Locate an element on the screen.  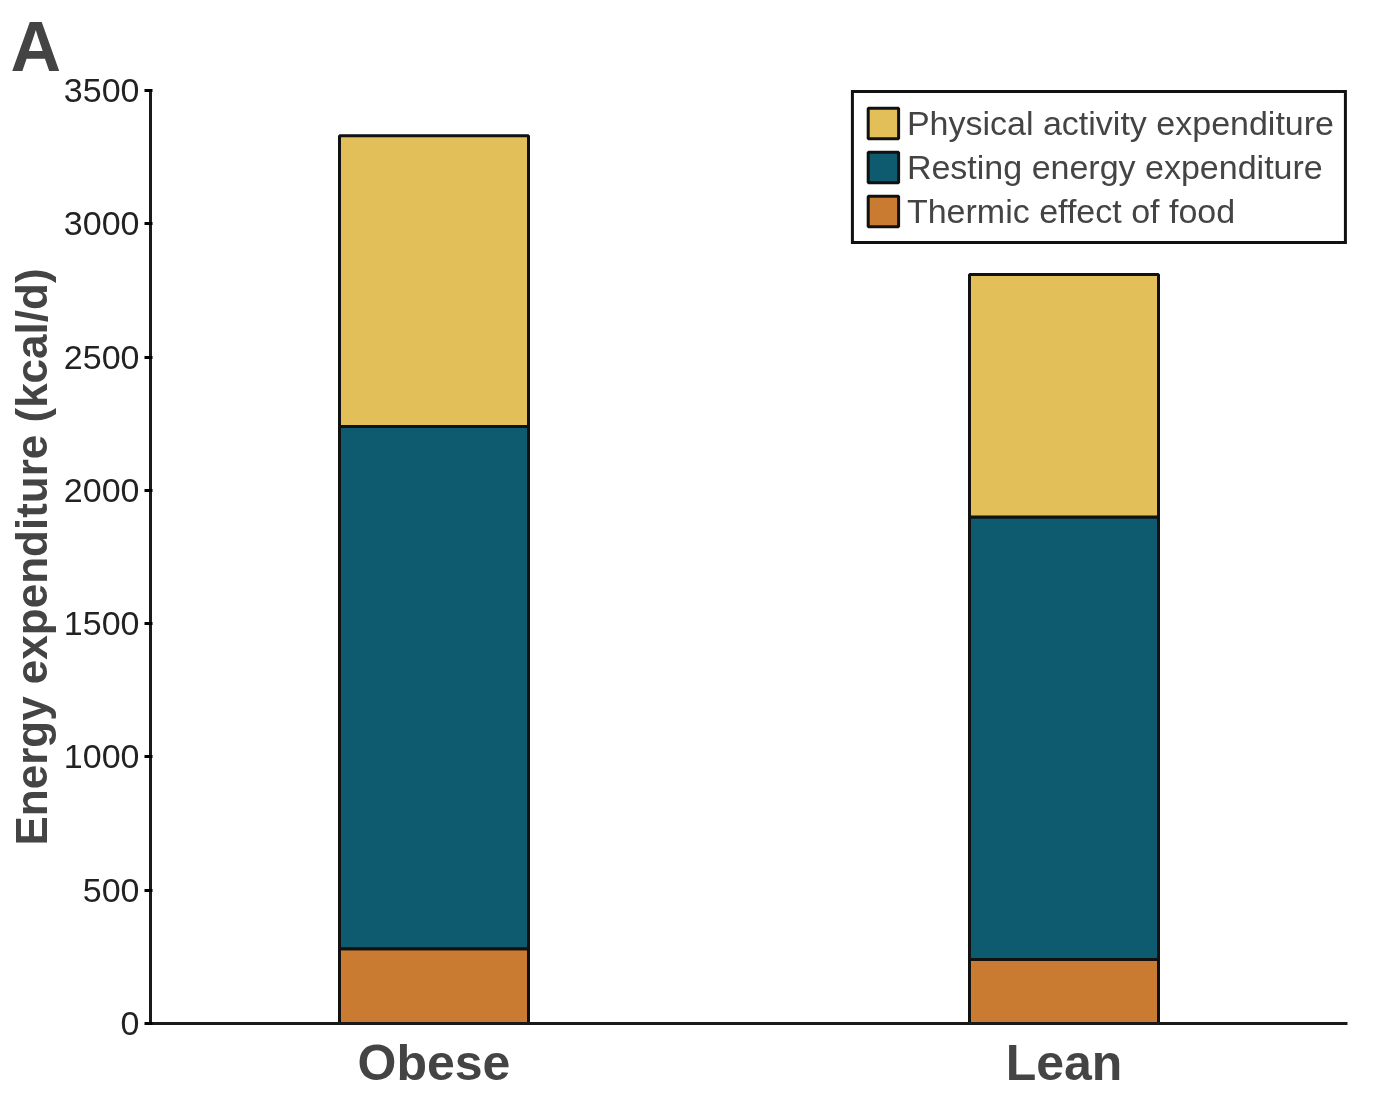
y-tick-label: 1500 is located at coordinates (101, 623).